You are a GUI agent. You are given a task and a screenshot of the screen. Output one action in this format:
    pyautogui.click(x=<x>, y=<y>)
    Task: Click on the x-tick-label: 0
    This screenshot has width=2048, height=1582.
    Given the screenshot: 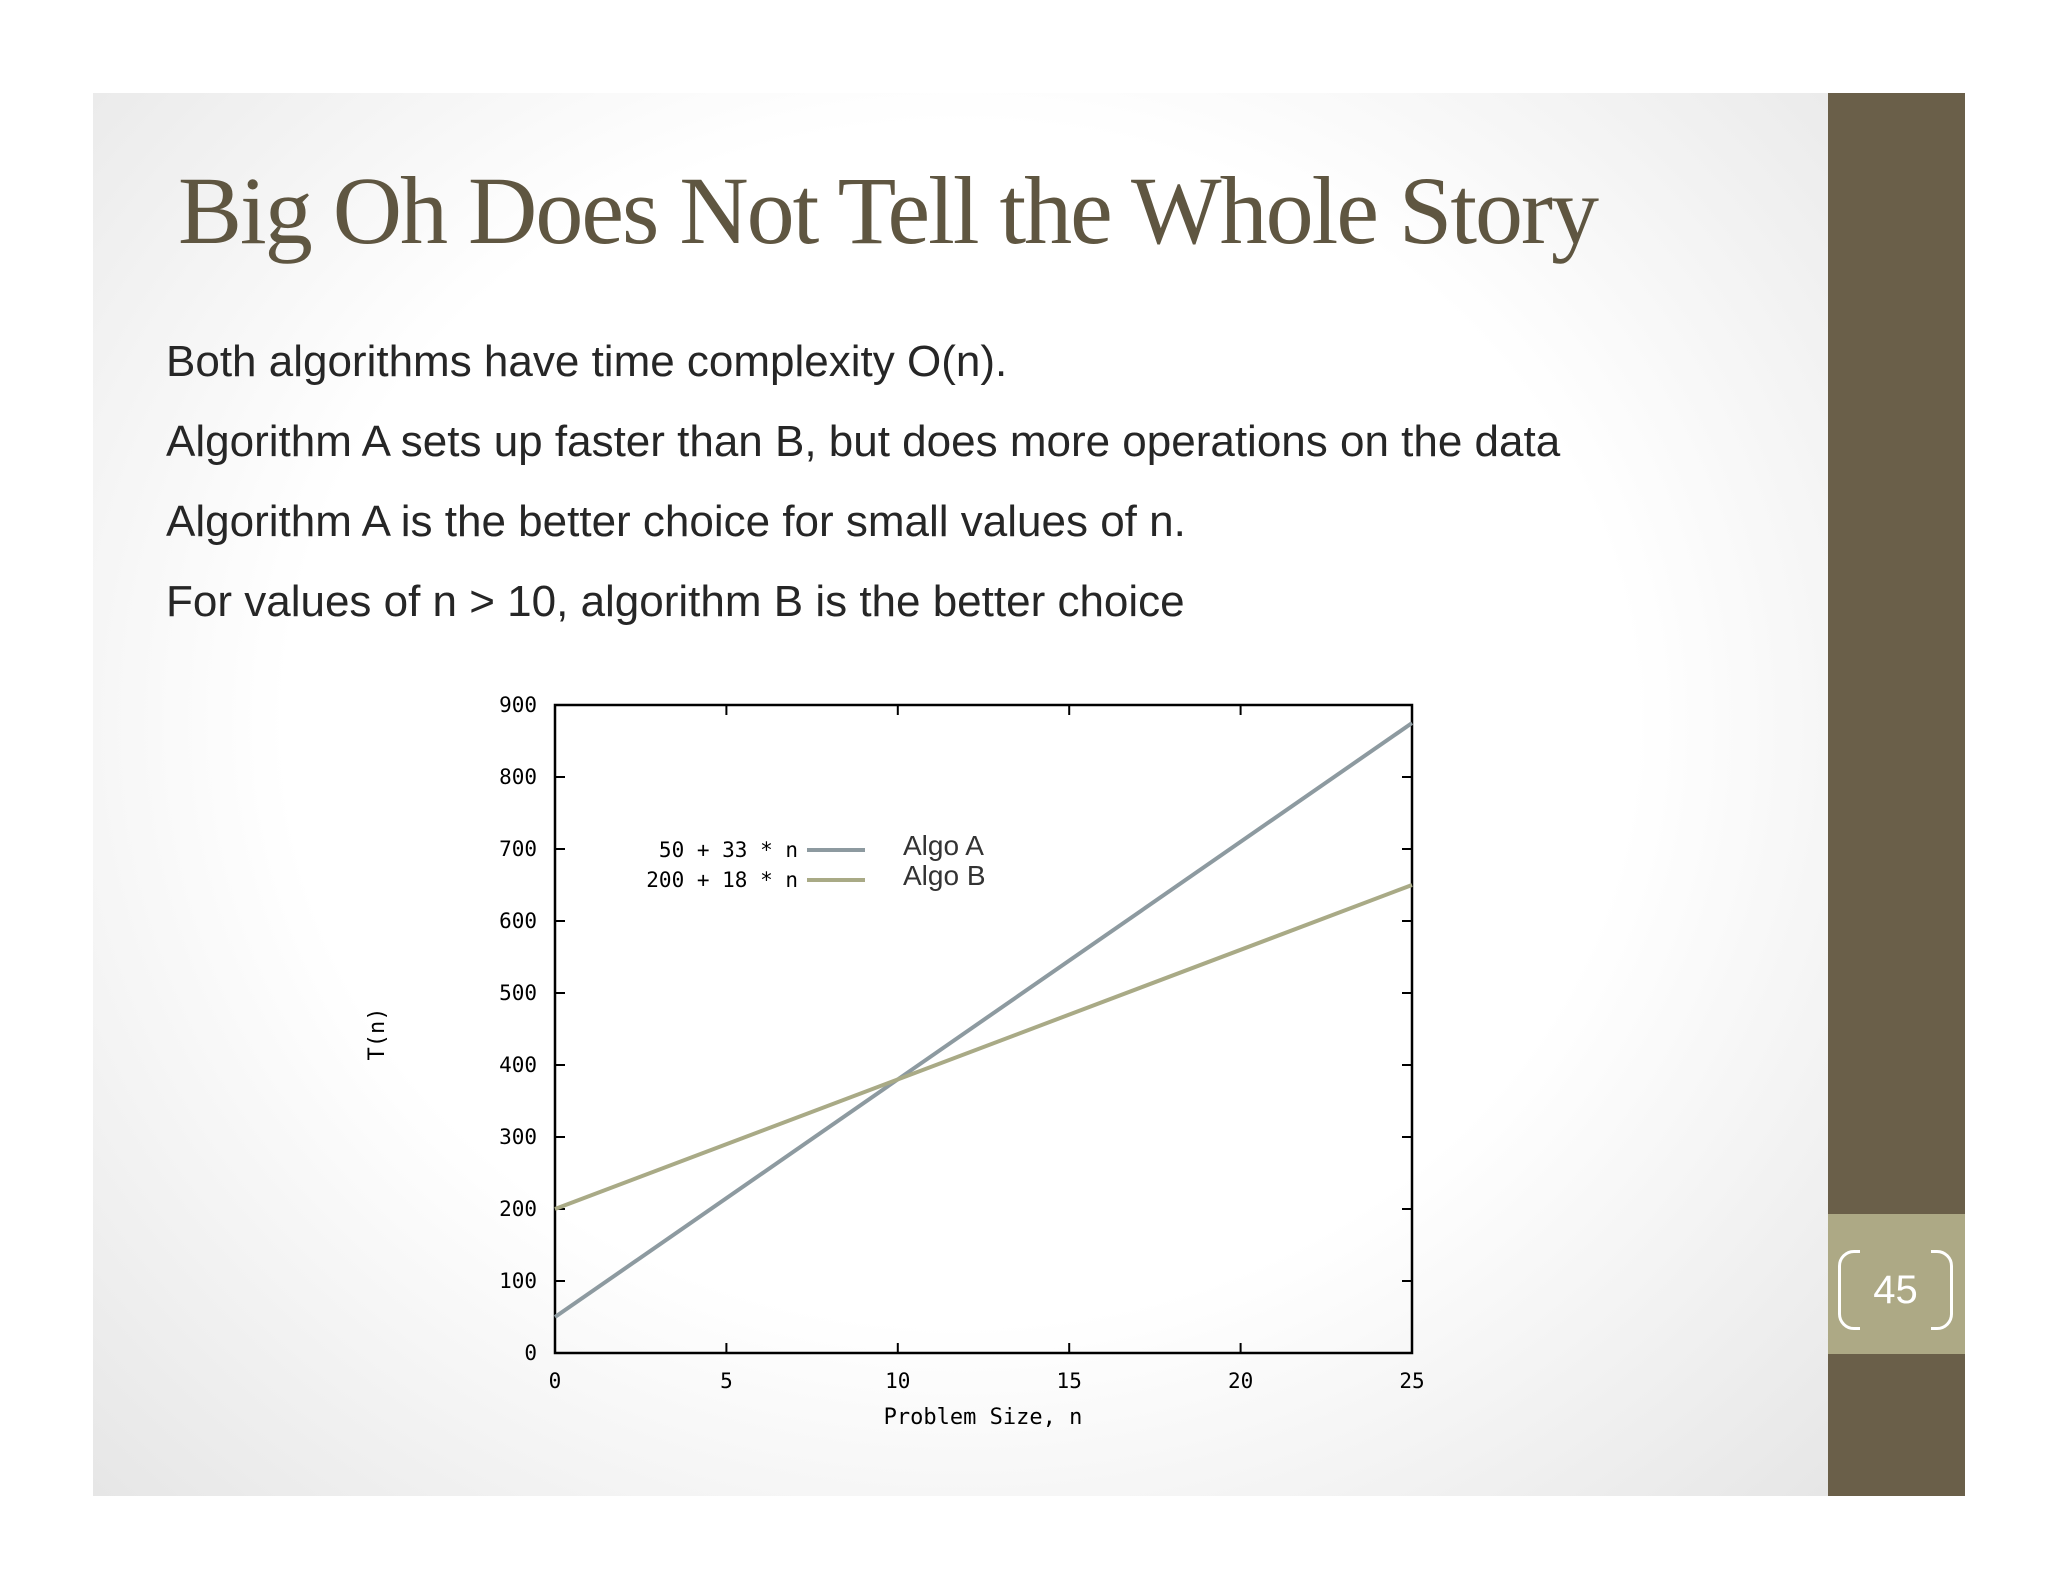 What is the action you would take?
    pyautogui.click(x=555, y=1381)
    